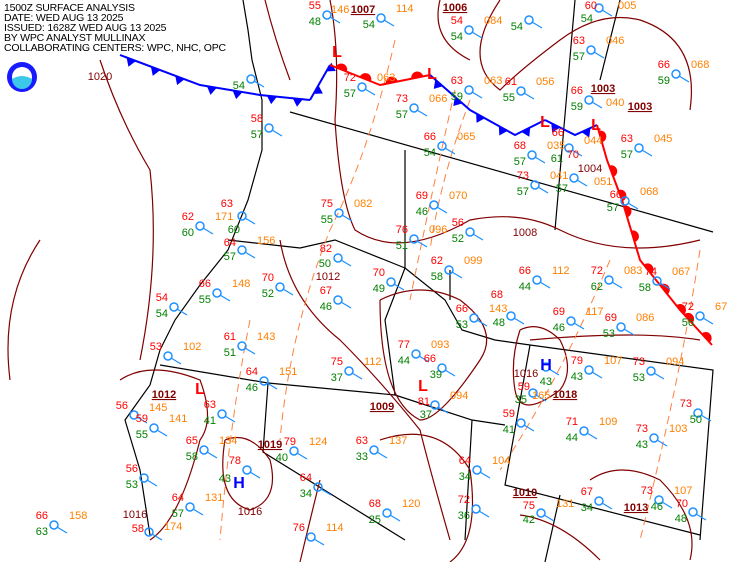 The image size is (748, 562). I want to click on station-pres: 051, so click(603, 182).